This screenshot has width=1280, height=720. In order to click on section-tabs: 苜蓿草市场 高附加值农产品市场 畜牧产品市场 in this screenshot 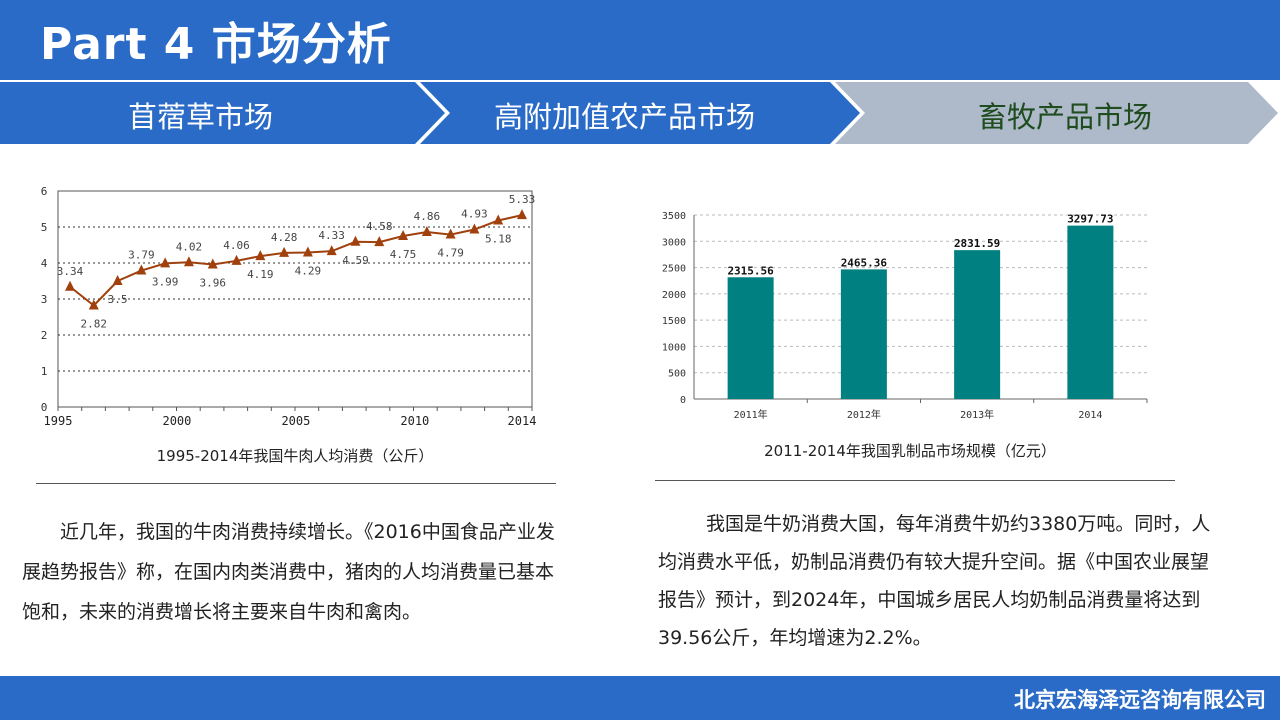, I will do `click(640, 113)`.